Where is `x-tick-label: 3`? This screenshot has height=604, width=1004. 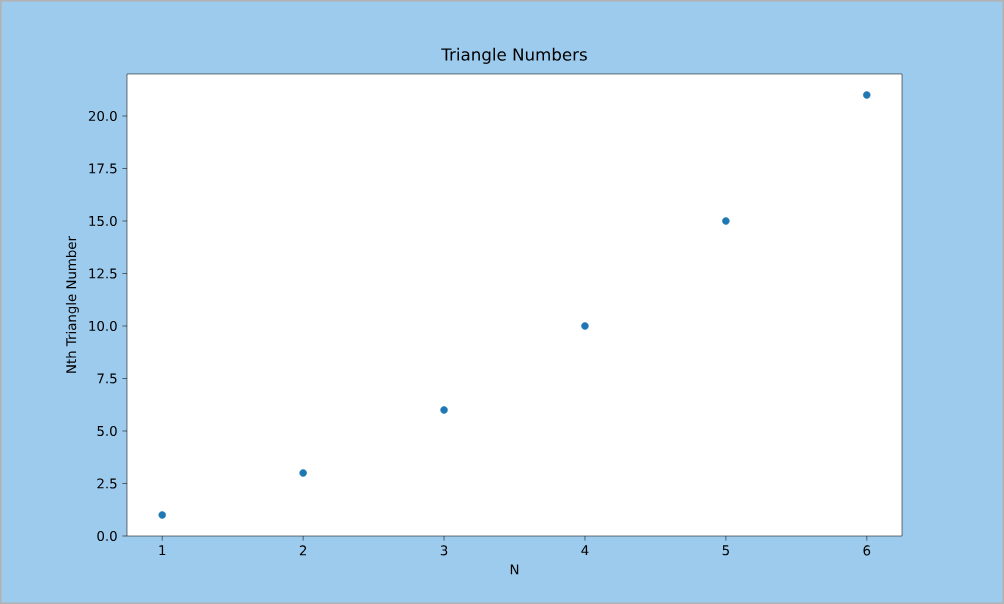
x-tick-label: 3 is located at coordinates (444, 550).